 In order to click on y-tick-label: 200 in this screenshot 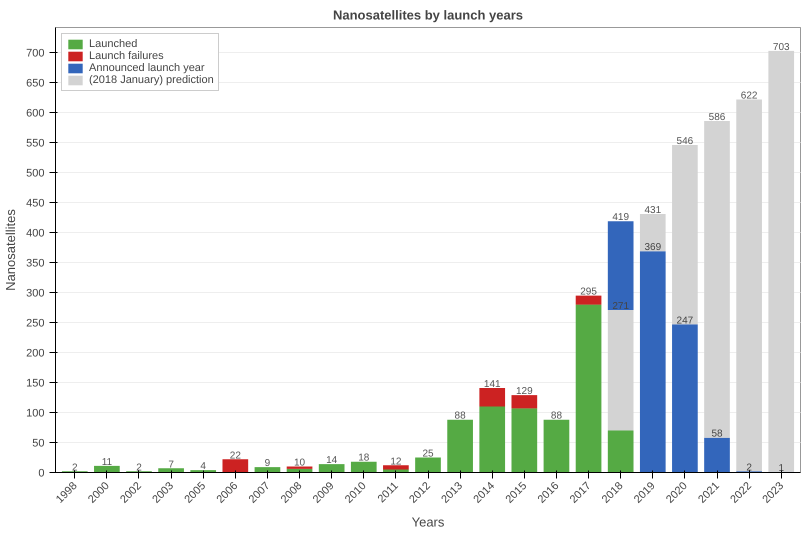, I will do `click(35, 354)`.